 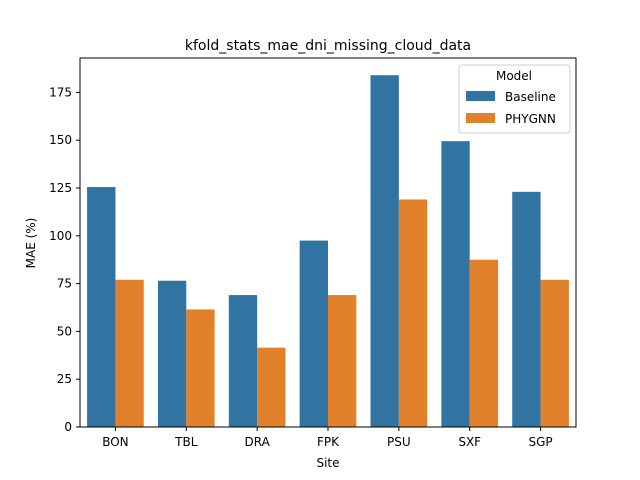 What do you see at coordinates (243, 361) in the screenshot?
I see `bar-baseline-dra` at bounding box center [243, 361].